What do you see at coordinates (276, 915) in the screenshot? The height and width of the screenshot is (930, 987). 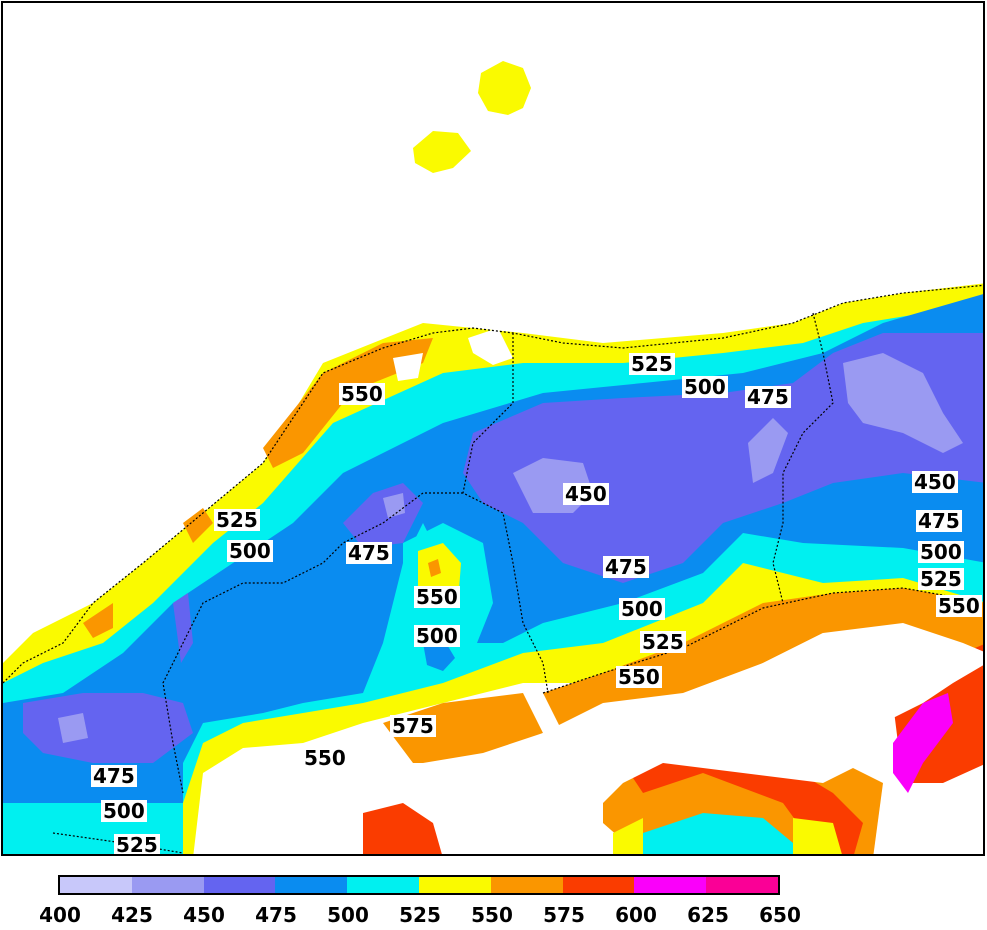 I see `legend-tick-label: 475` at bounding box center [276, 915].